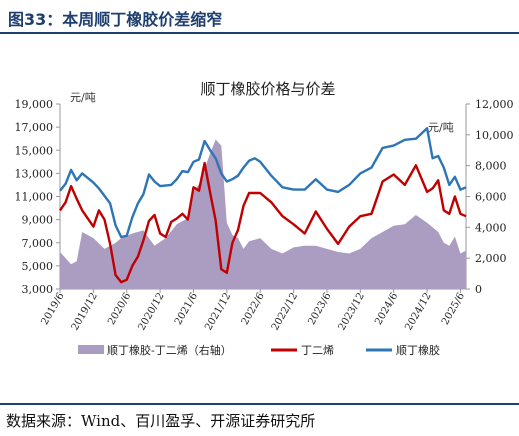  I want to click on right-axis-tick-label: 0, so click(478, 289).